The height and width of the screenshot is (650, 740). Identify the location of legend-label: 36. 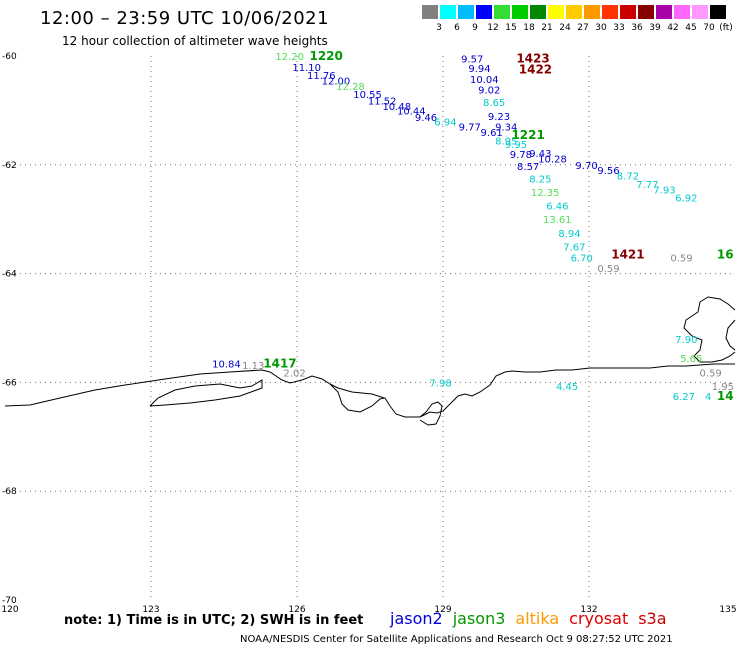
(637, 28).